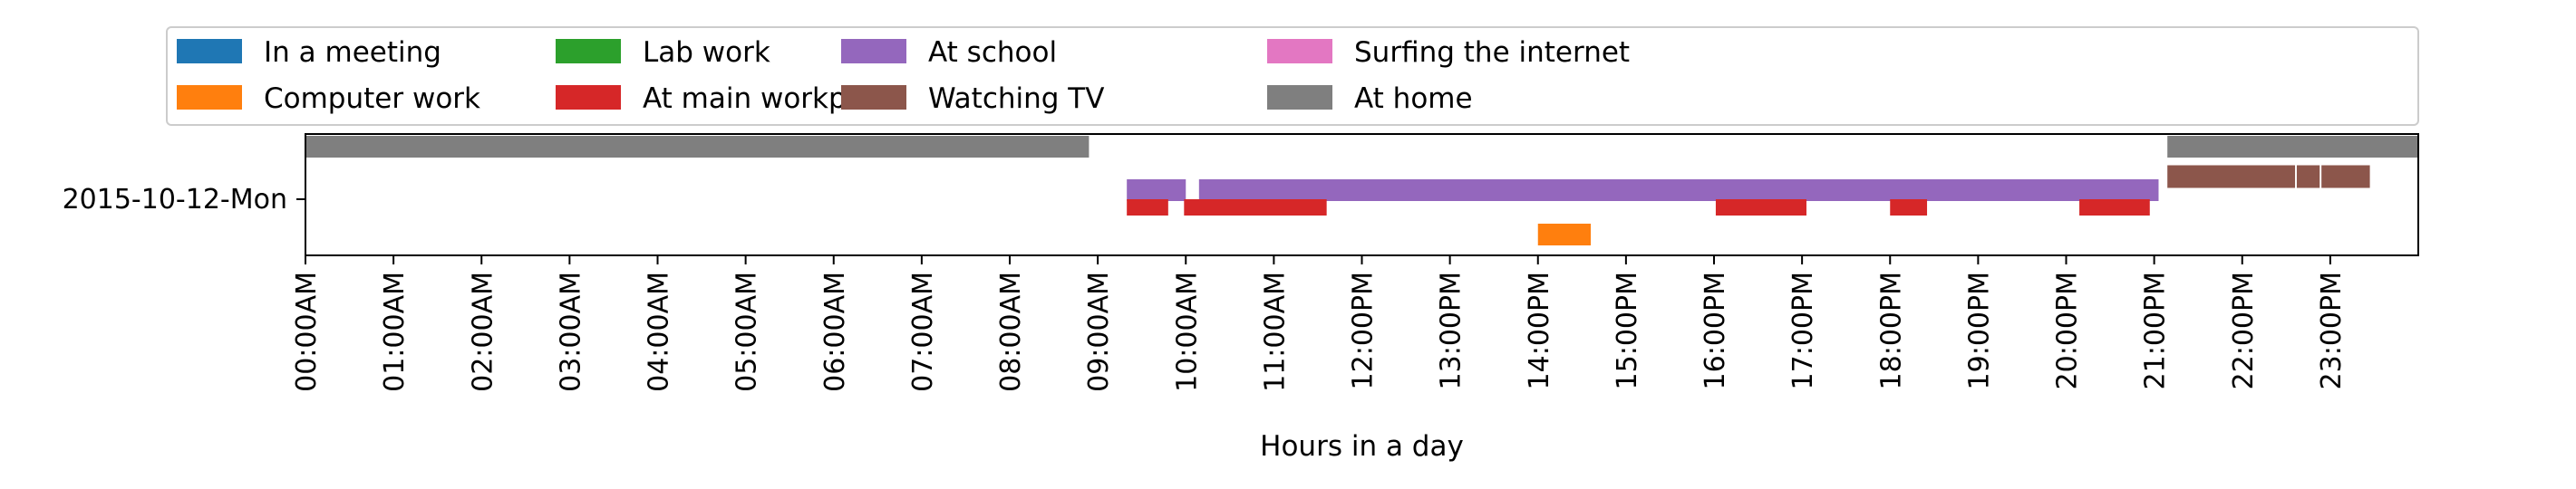 Image resolution: width=2576 pixels, height=489 pixels. I want to click on legend-swatch-surfing-the-internet, so click(1299, 51).